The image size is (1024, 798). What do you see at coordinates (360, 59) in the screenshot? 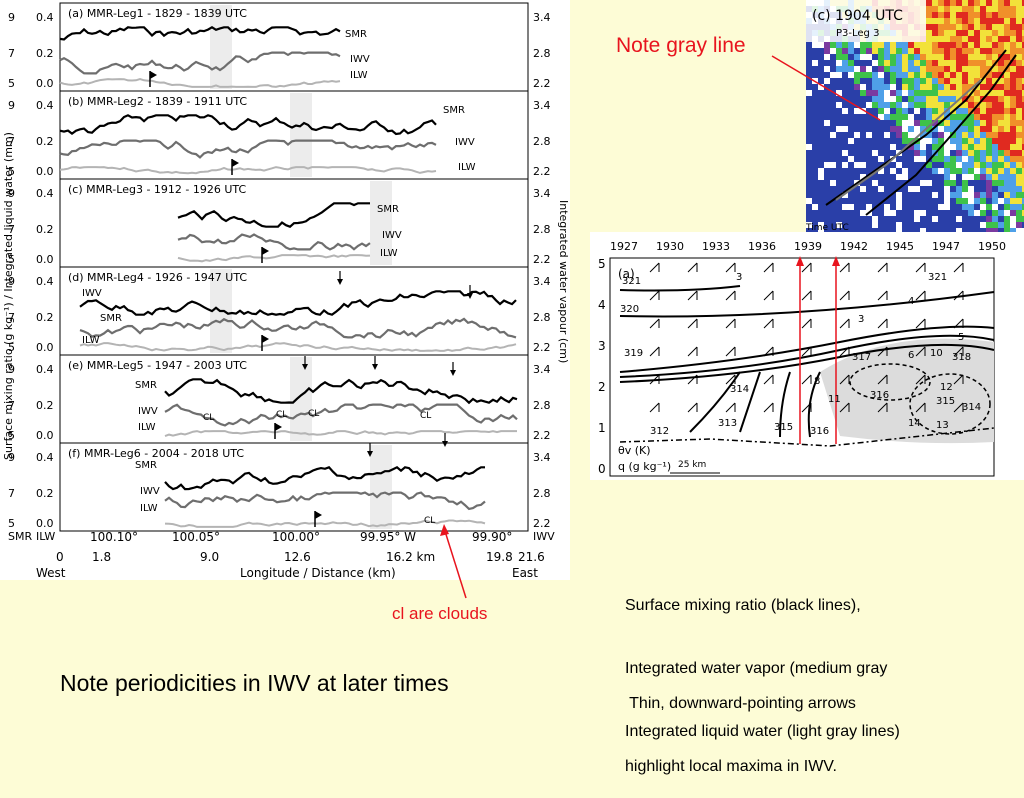
I see `series-label: IWV` at bounding box center [360, 59].